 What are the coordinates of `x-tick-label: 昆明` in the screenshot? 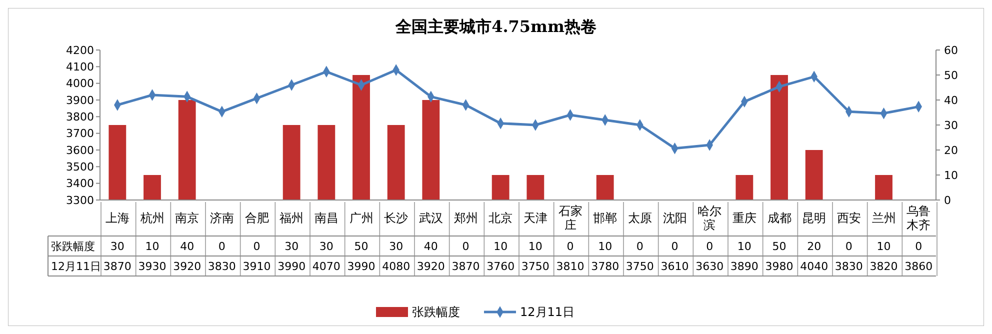 It's located at (814, 218).